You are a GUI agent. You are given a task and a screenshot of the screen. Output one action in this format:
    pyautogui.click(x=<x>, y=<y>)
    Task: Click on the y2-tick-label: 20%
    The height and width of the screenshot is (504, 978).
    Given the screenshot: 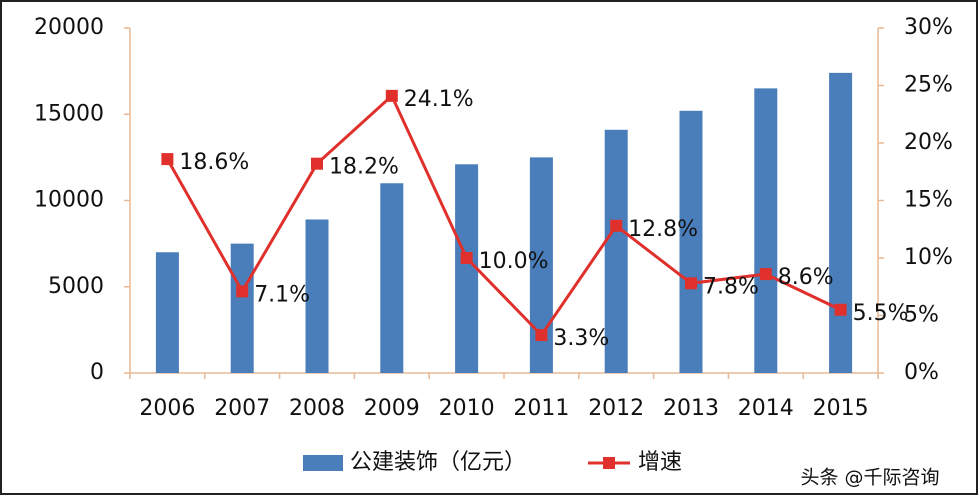 What is the action you would take?
    pyautogui.click(x=928, y=142)
    